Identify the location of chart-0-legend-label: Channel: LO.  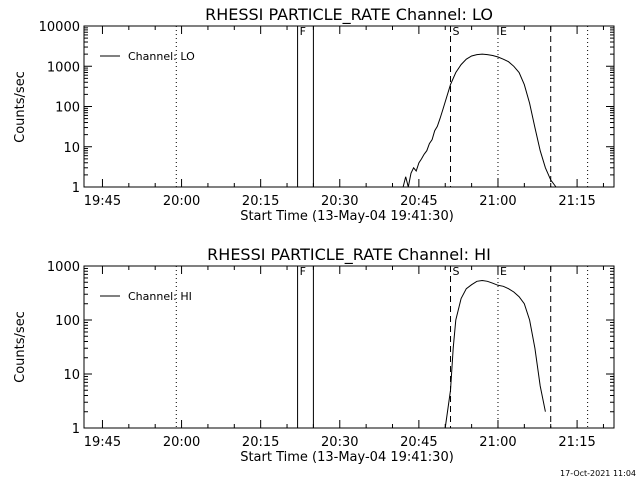
(161, 56).